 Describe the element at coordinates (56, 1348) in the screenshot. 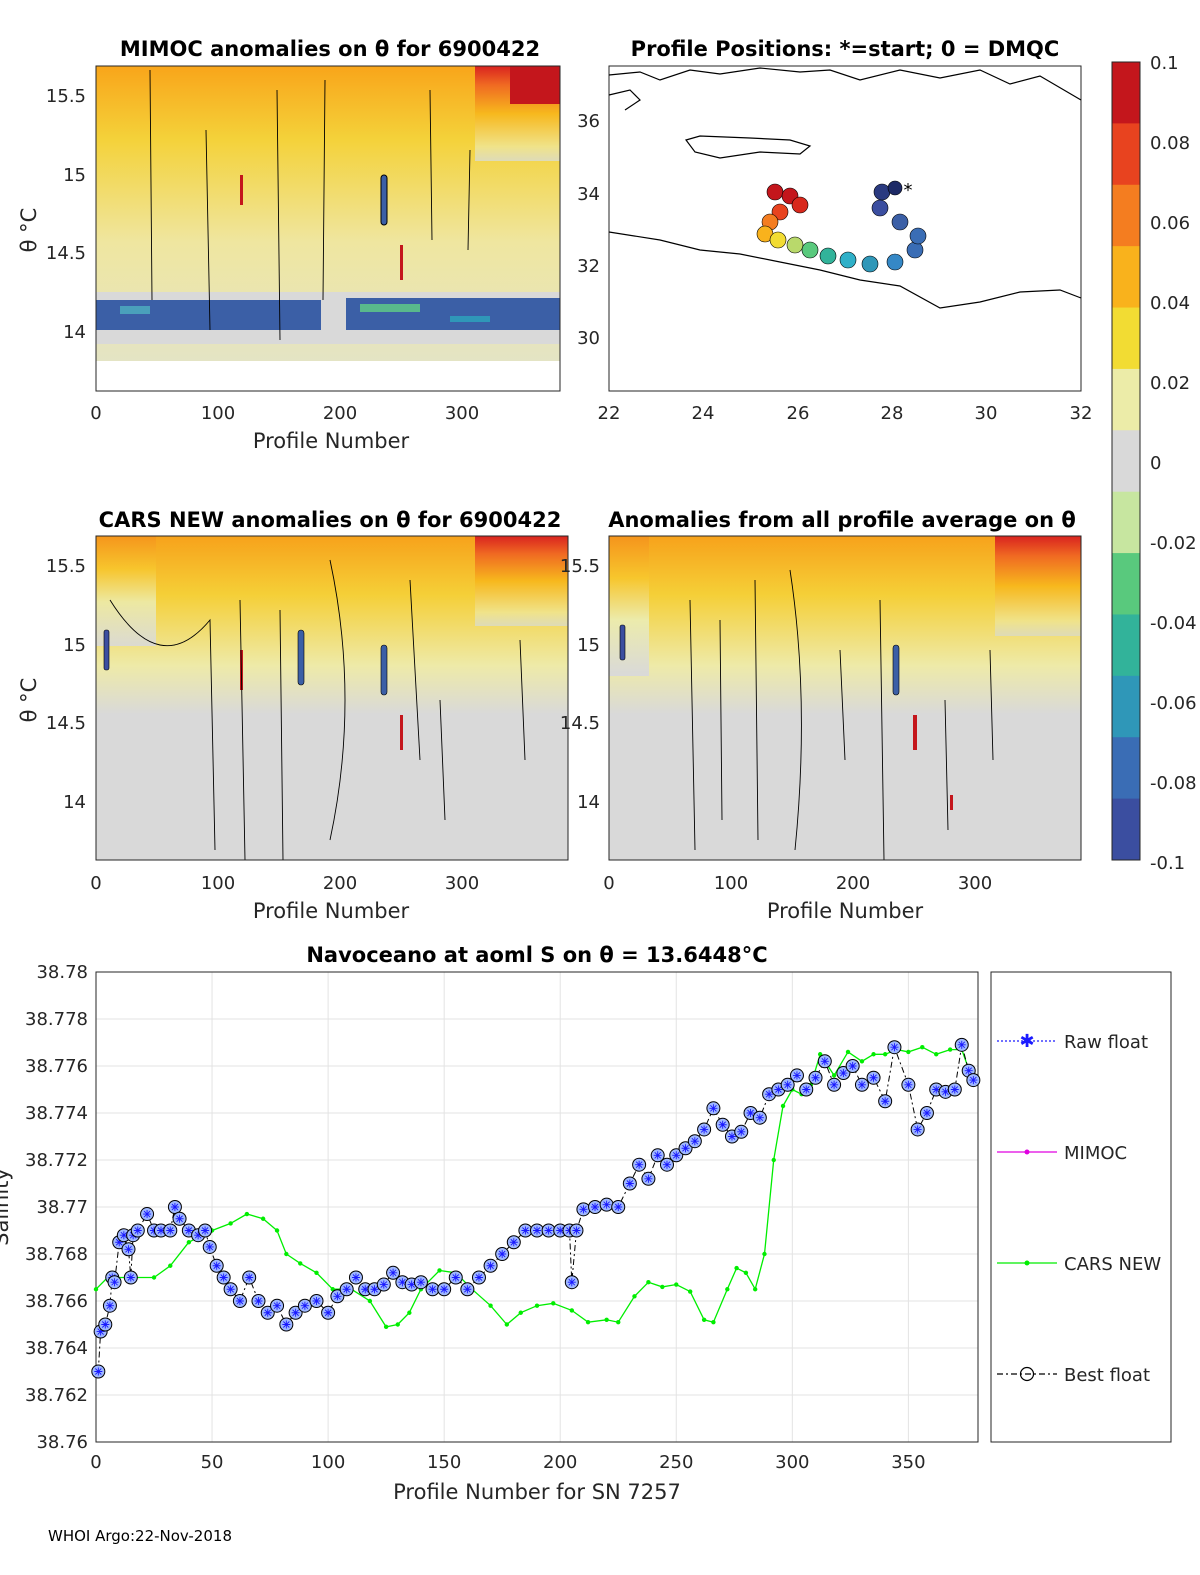

I see `y-tick-label: 38.764` at that location.